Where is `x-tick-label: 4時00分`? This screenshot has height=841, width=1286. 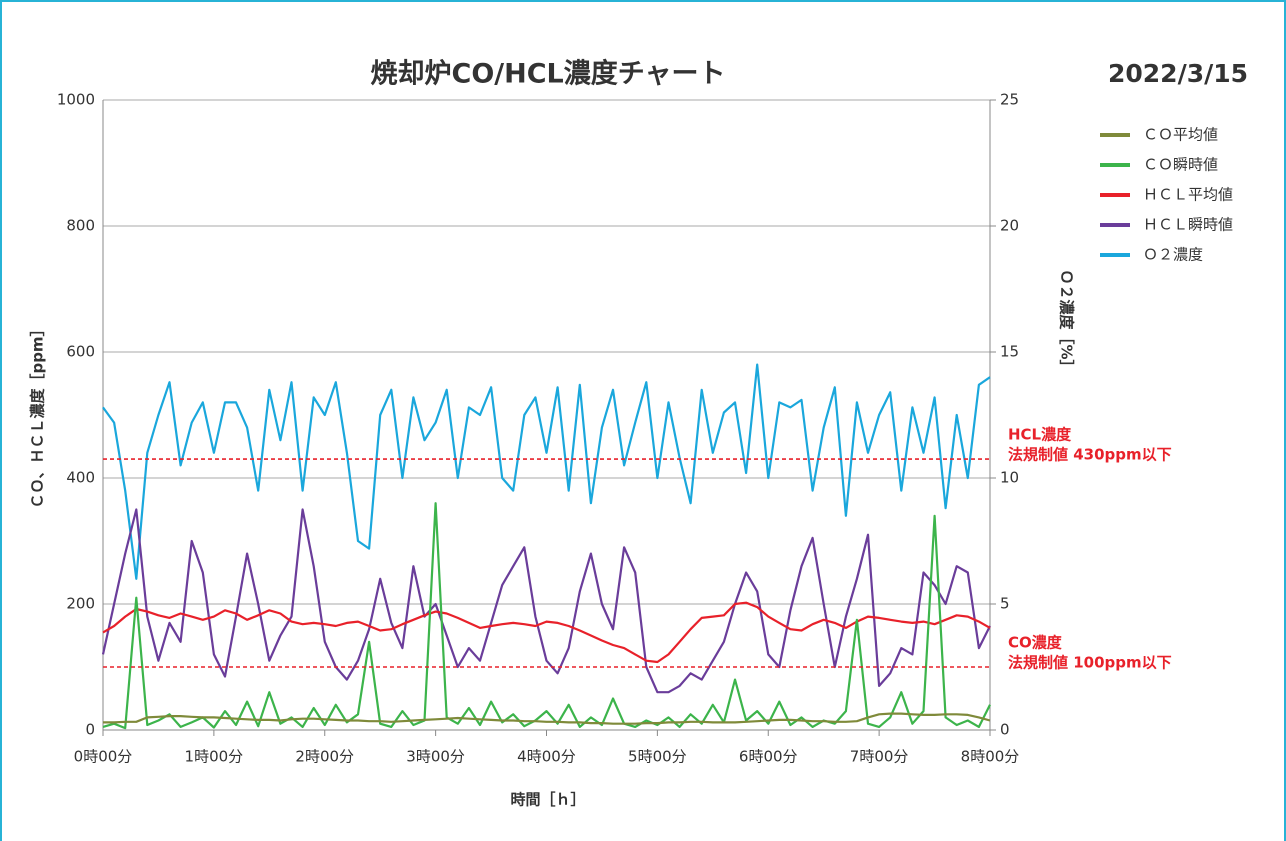
x-tick-label: 4時00分 is located at coordinates (546, 757).